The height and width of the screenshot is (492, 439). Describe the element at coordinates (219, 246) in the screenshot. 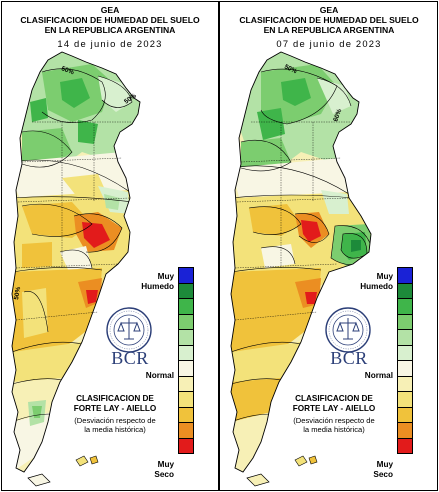

I see `panel-divider` at that location.